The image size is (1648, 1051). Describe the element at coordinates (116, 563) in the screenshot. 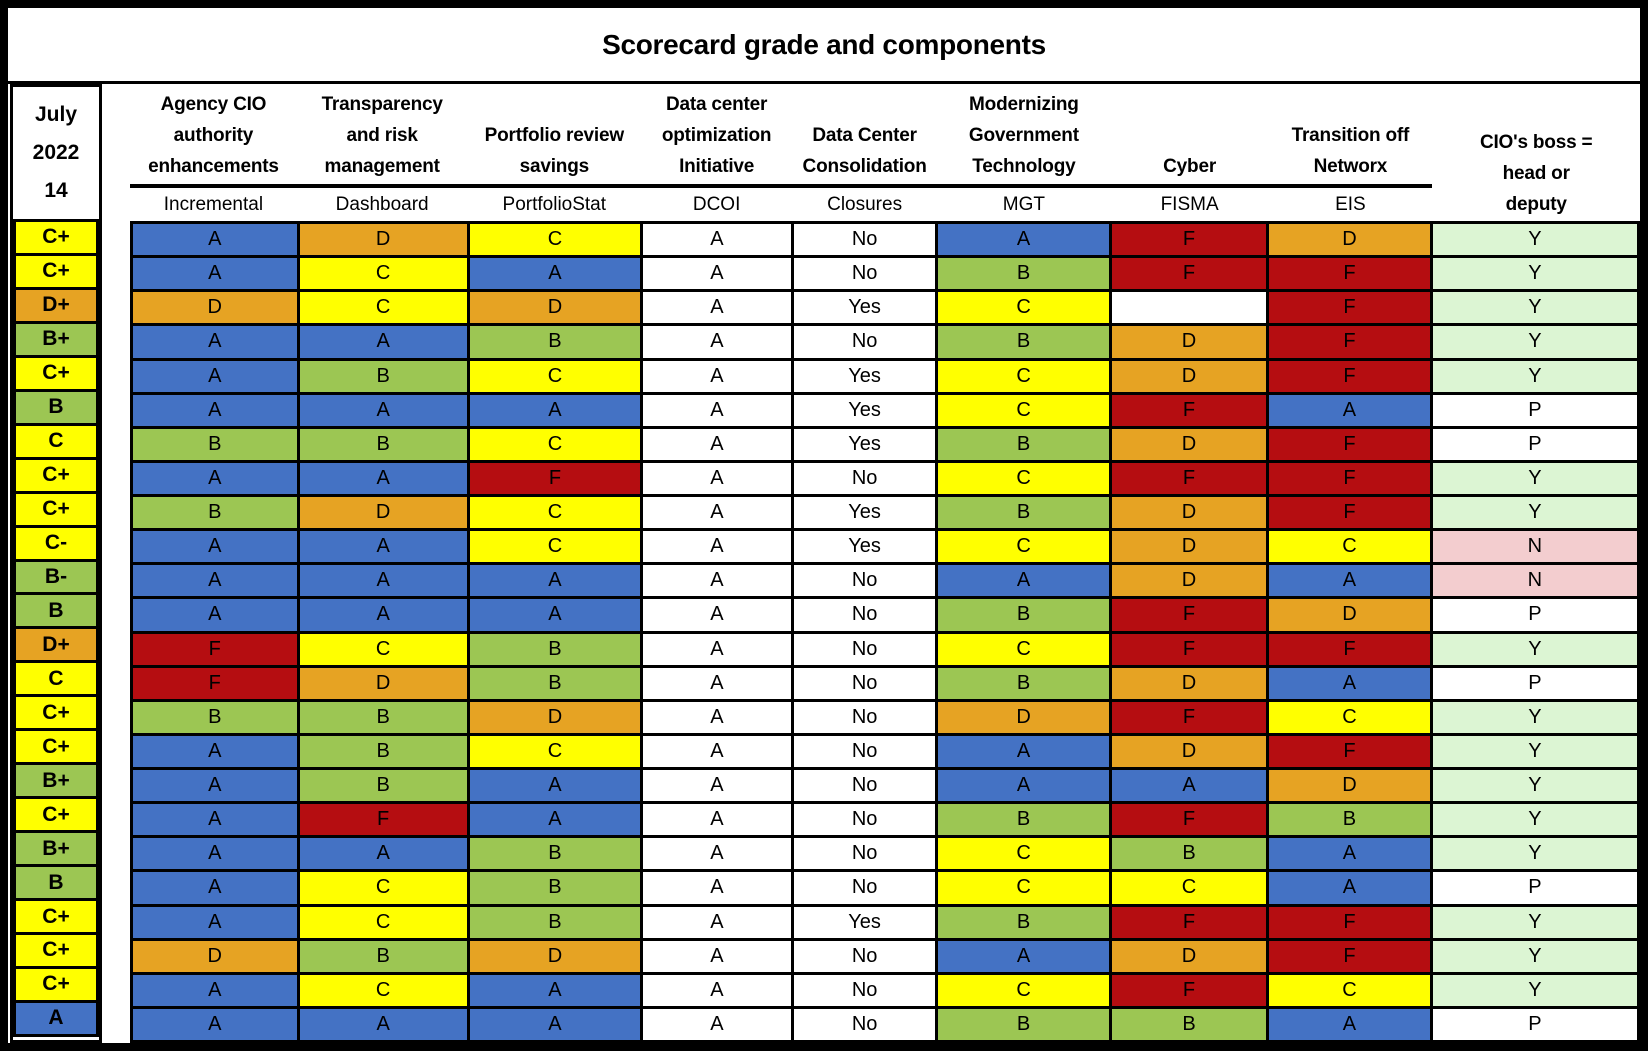

I see `column-gutter` at that location.